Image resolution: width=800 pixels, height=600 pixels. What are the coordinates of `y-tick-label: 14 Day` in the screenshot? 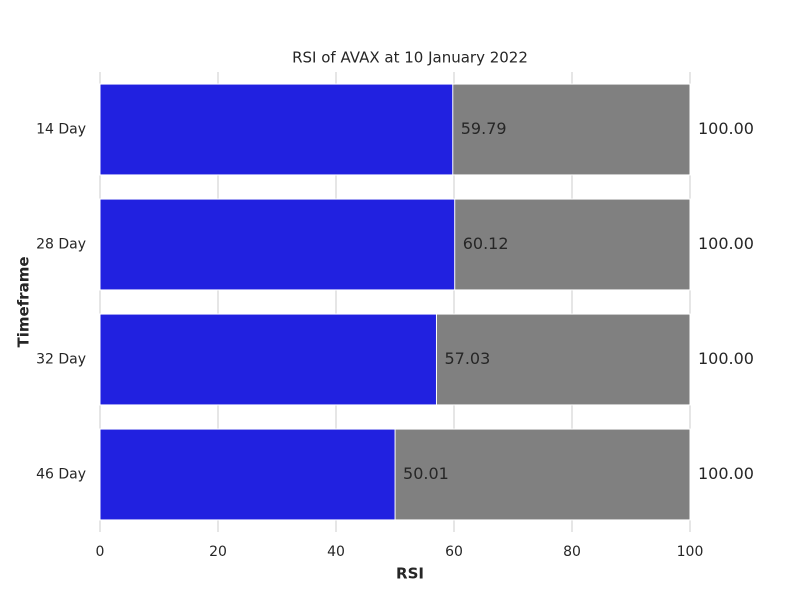 It's located at (61, 130).